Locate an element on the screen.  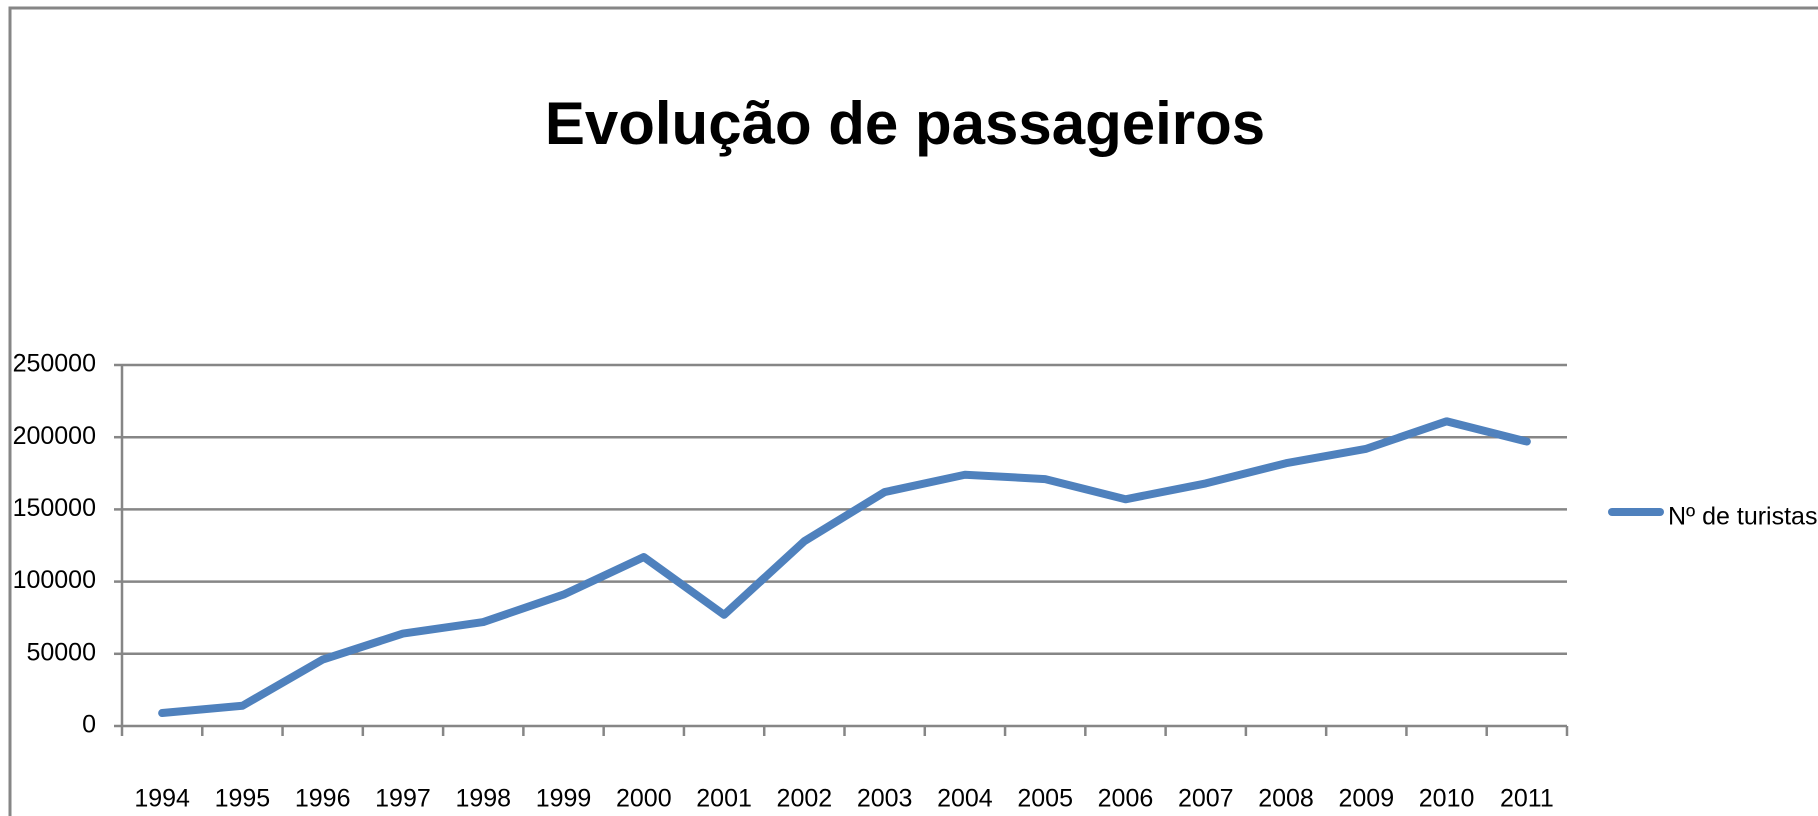
y-tick-label: 150000 is located at coordinates (54, 508).